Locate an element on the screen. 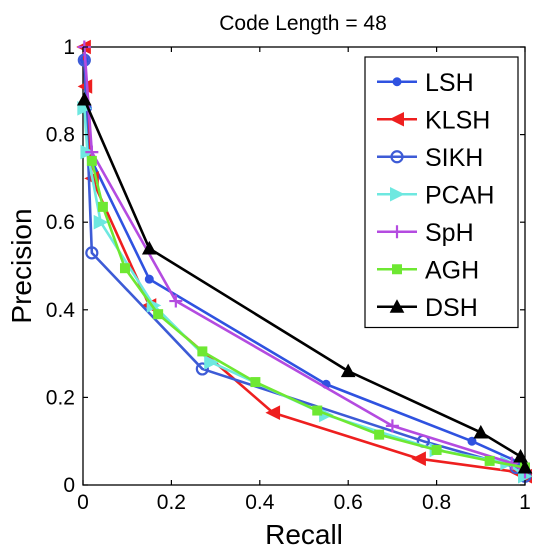 Image resolution: width=540 pixels, height=552 pixels. y-tick-label: 1 is located at coordinates (69, 47).